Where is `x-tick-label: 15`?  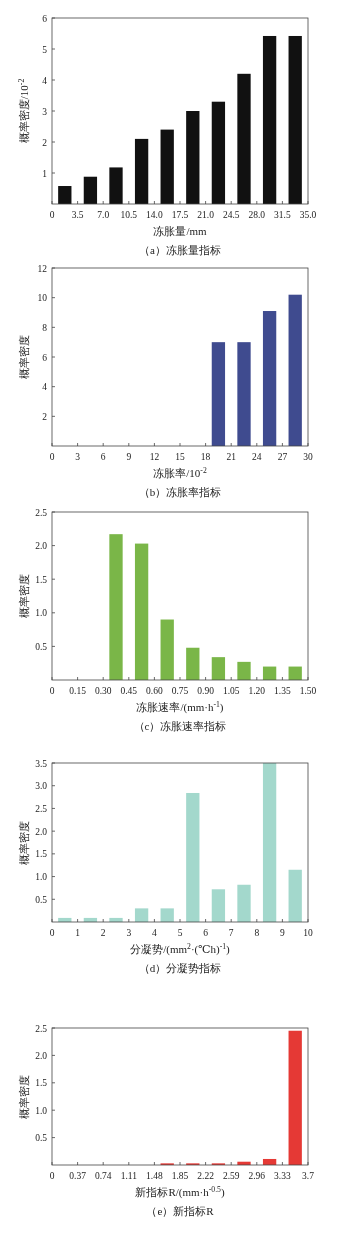
x-tick-label: 15 is located at coordinates (180, 457).